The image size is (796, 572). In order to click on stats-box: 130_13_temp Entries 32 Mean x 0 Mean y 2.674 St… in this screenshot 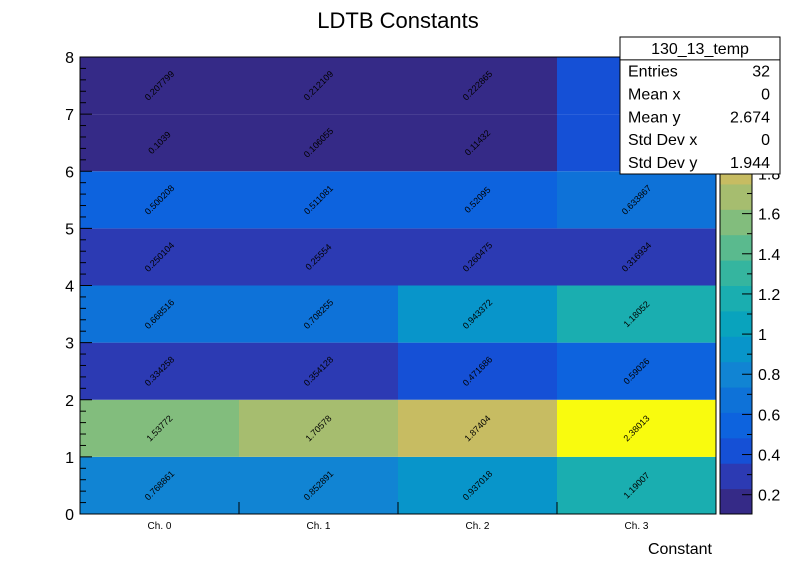, I will do `click(700, 105)`.